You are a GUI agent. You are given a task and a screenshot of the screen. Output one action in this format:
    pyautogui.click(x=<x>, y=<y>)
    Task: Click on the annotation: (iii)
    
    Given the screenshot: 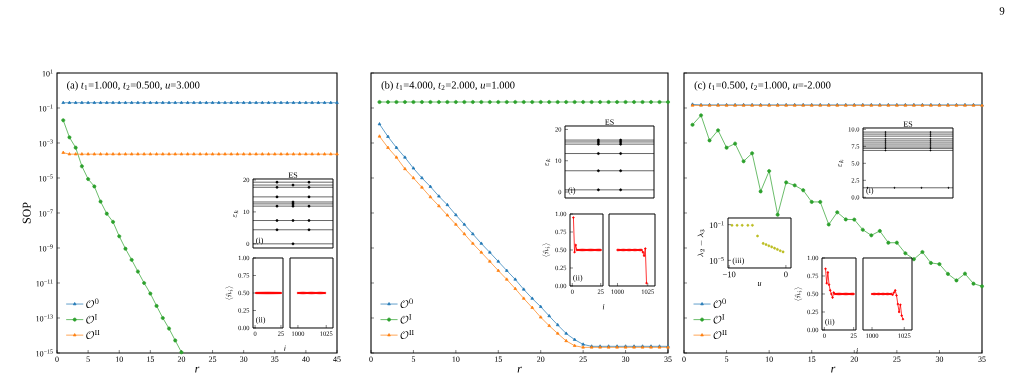 What is the action you would take?
    pyautogui.click(x=738, y=261)
    